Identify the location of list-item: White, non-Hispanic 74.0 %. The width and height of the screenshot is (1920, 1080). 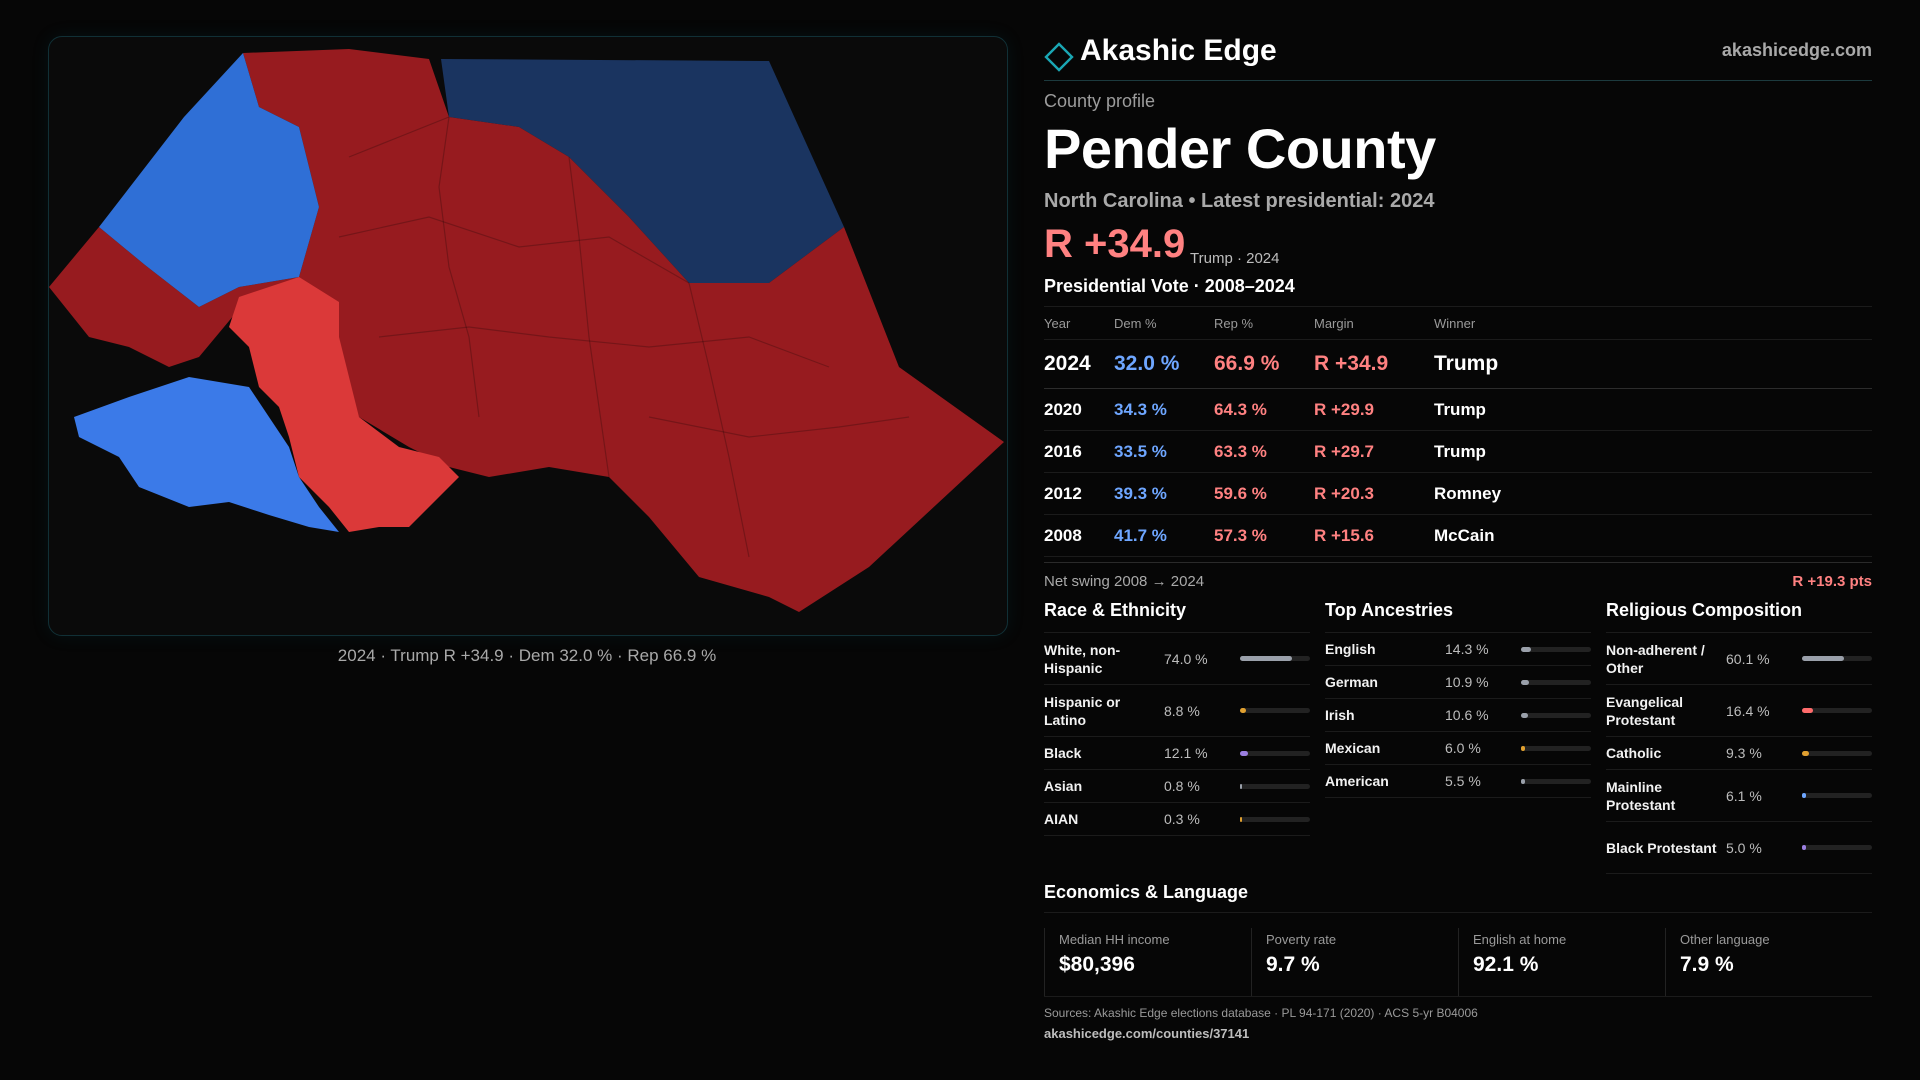
(1177, 659).